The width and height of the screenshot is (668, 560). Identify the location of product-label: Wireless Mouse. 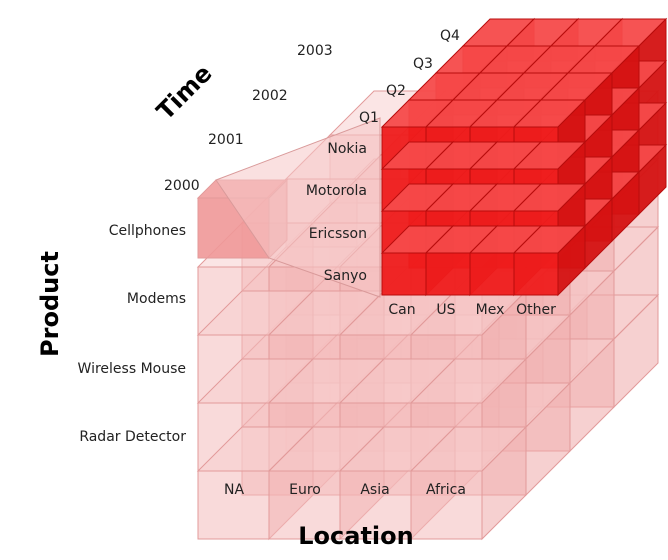
(132, 369).